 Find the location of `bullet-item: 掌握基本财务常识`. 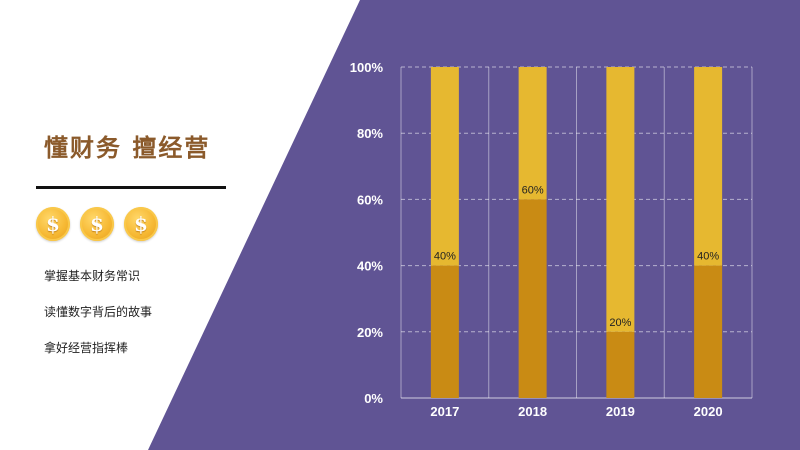

bullet-item: 掌握基本财务常识 is located at coordinates (92, 276).